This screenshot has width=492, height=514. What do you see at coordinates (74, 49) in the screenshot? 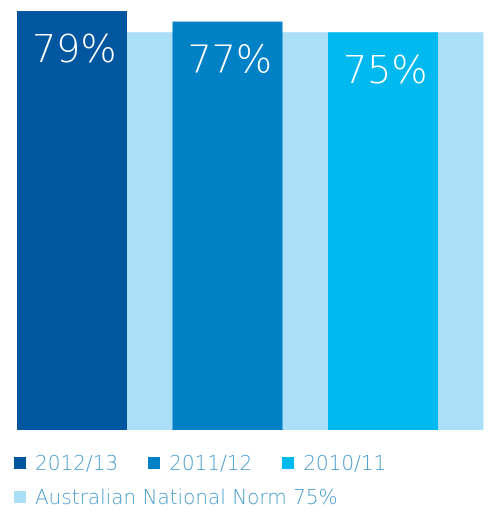
I see `bar-label-2012-13: 79%` at bounding box center [74, 49].